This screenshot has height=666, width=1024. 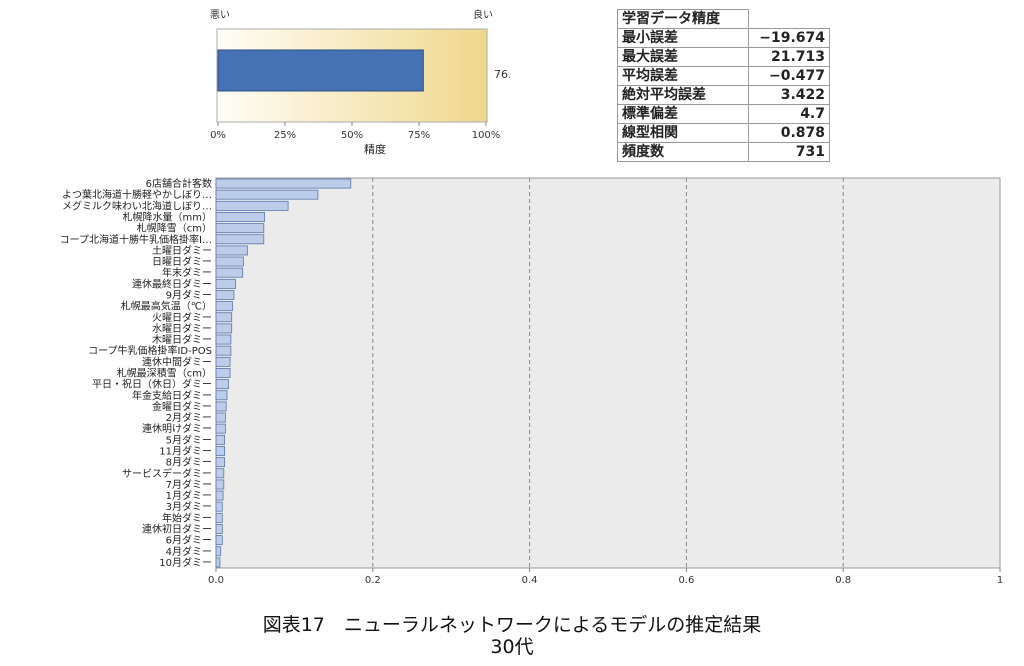 What do you see at coordinates (683, 76) in the screenshot?
I see `stats-label: 平均誤差` at bounding box center [683, 76].